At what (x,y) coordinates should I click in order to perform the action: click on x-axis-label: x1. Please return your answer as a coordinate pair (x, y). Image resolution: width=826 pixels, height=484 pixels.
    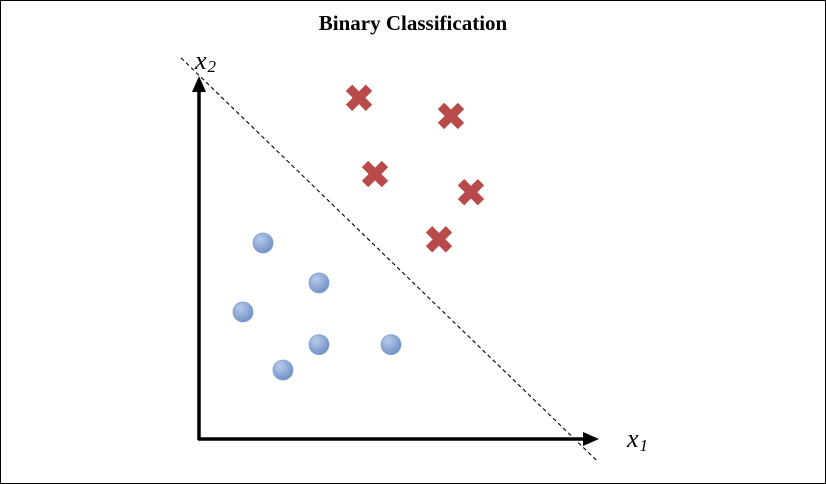
    Looking at the image, I should click on (637, 439).